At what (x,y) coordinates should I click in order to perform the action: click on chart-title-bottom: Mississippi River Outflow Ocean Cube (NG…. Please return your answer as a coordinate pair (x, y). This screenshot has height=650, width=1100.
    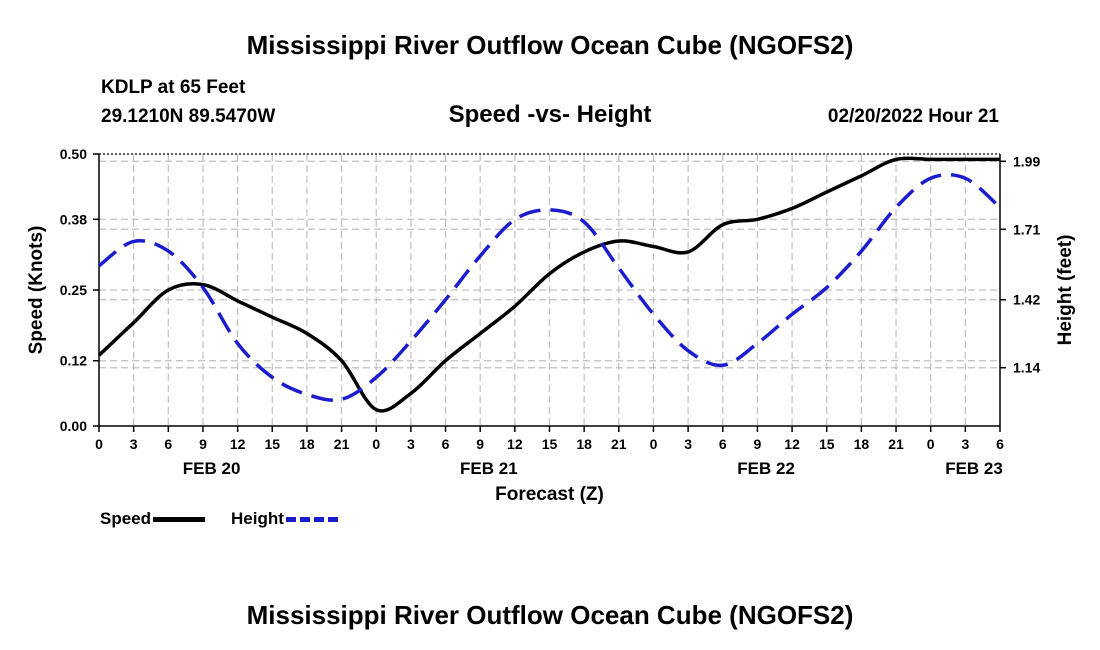
    Looking at the image, I should click on (550, 615).